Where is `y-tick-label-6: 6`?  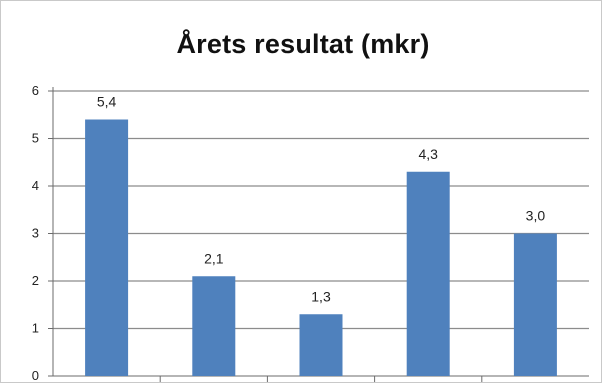 y-tick-label-6: 6 is located at coordinates (35, 90).